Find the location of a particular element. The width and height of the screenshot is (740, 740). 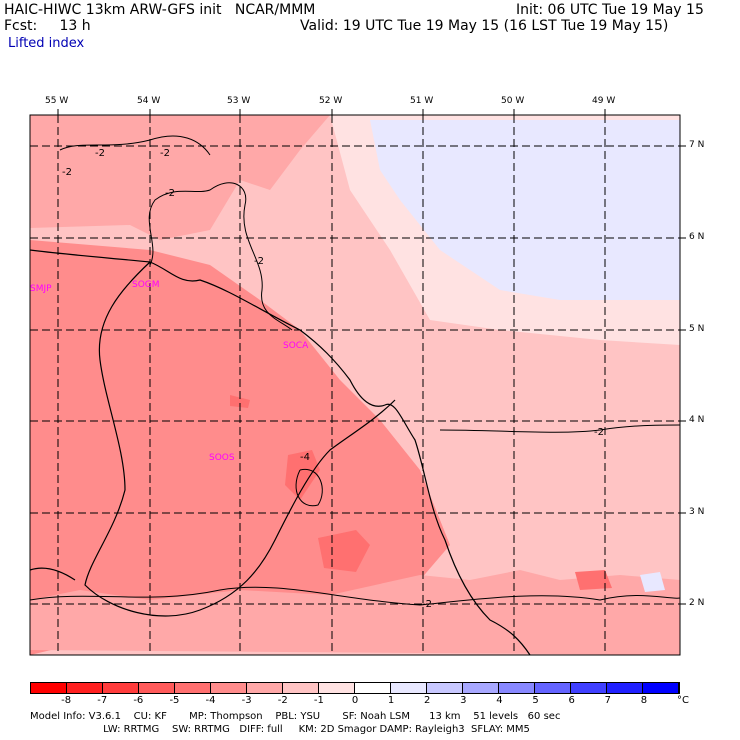

lon-label: 55 W is located at coordinates (57, 101).